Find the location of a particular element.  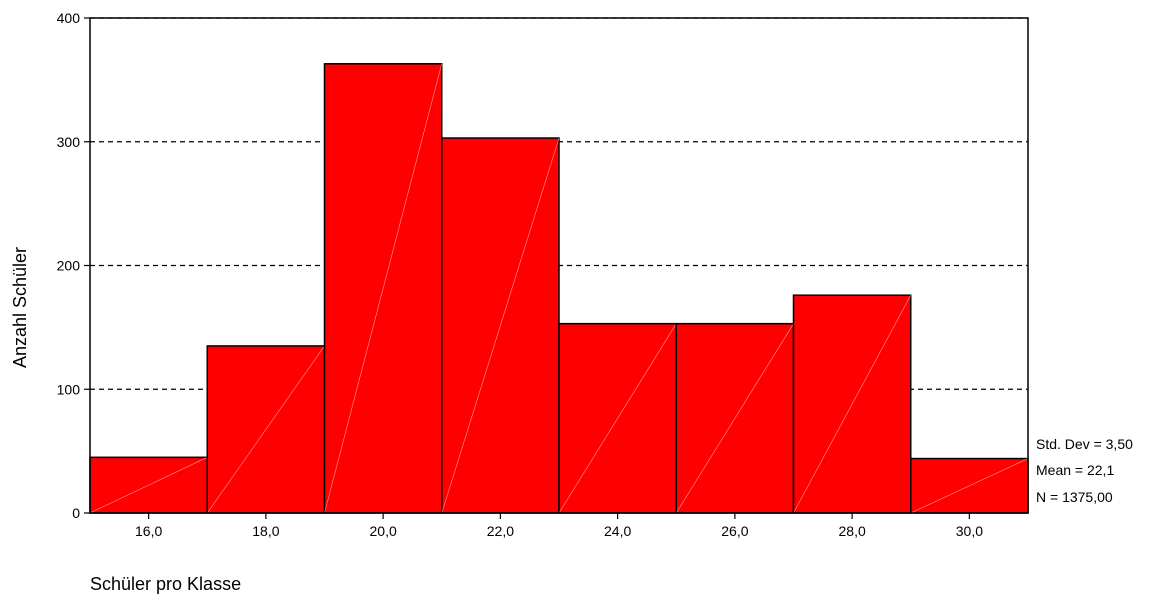

y-tick-label: 0 is located at coordinates (76, 513).